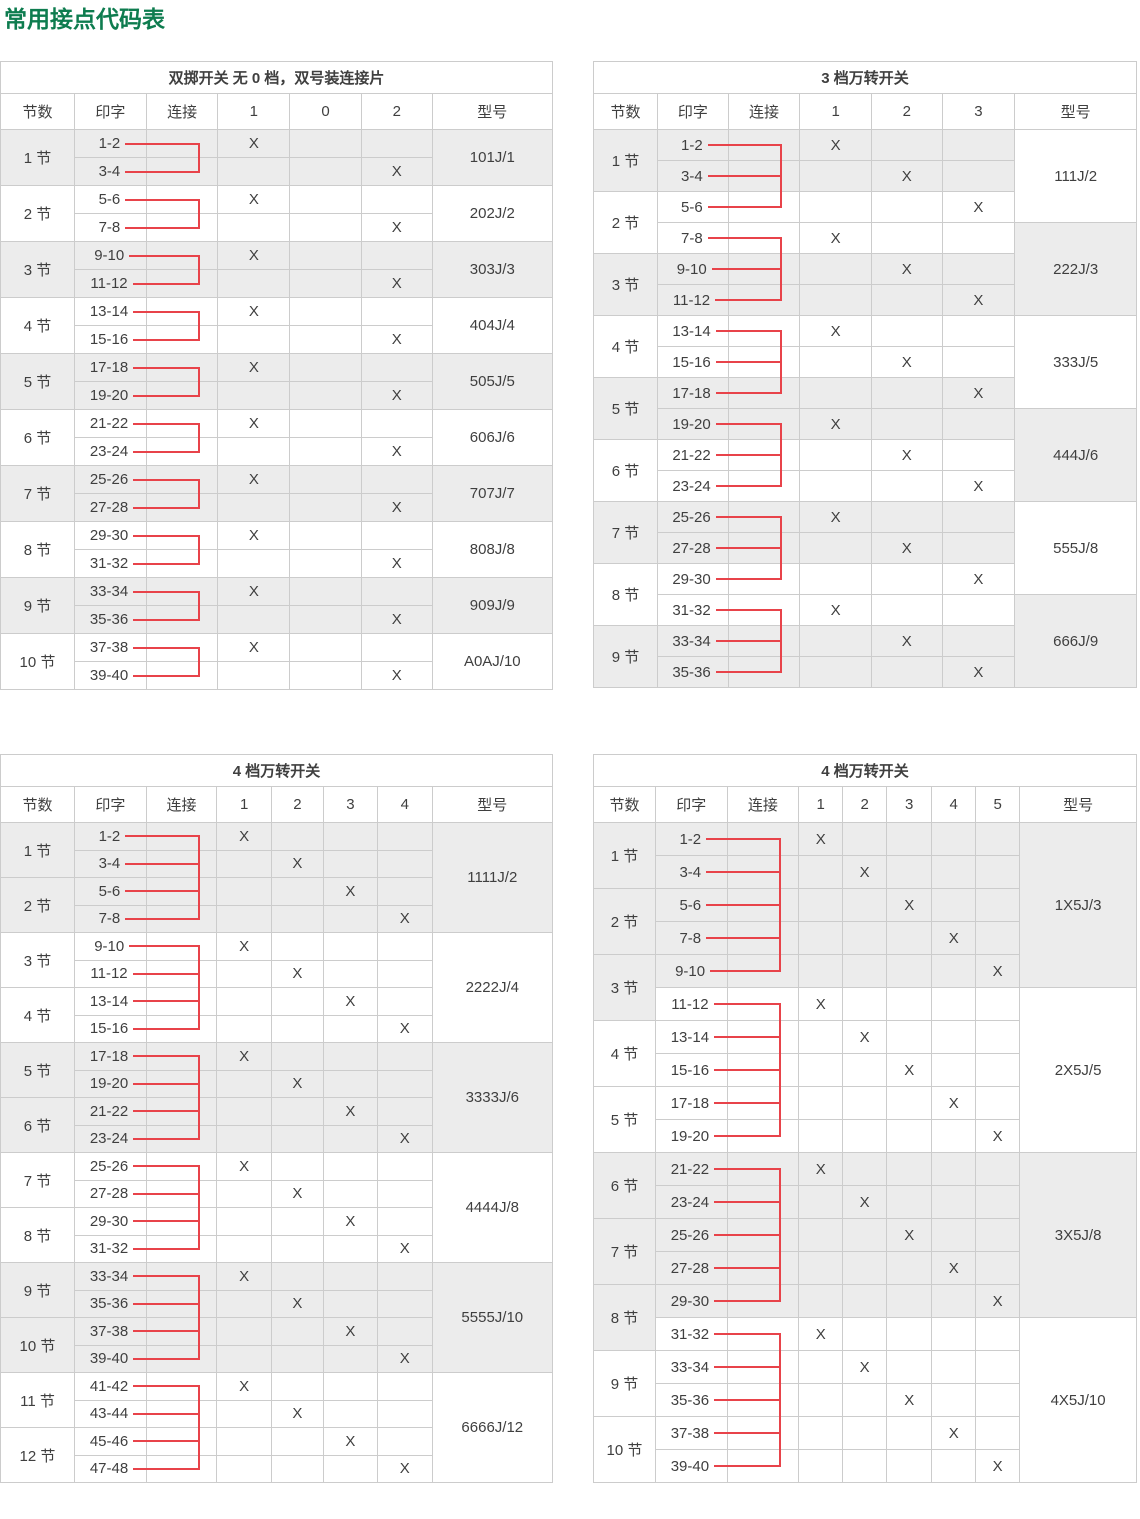 This screenshot has height=1519, width=1140. I want to click on section-cell: 8 节, so click(37, 1235).